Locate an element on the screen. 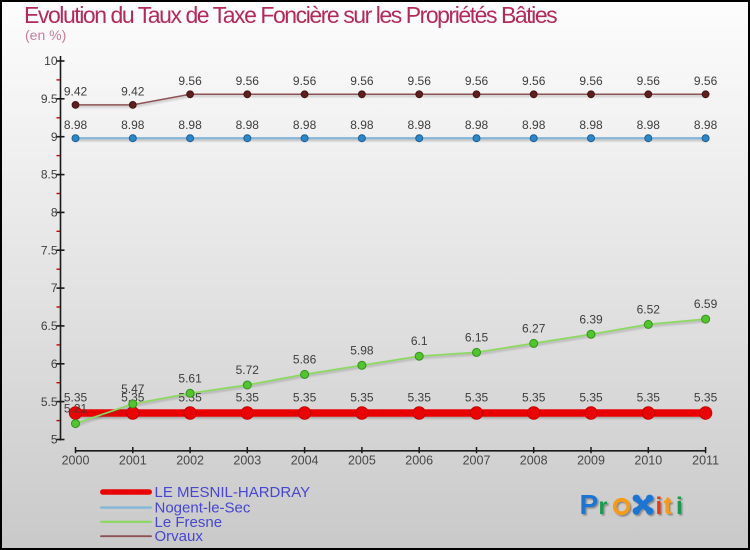 The image size is (750, 550). svg-text: 5.47 is located at coordinates (133, 389).